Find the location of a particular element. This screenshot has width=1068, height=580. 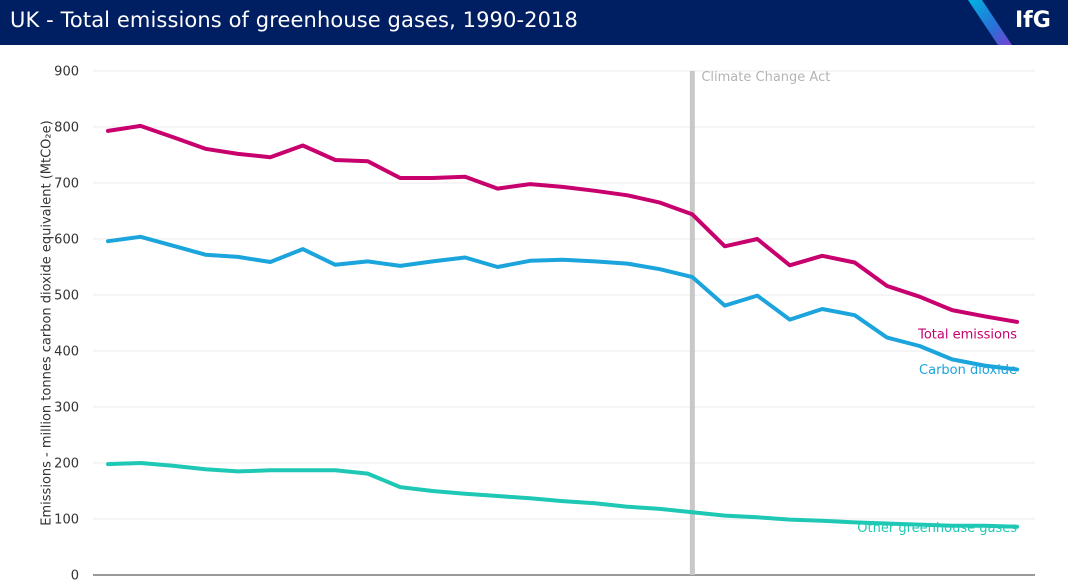

logo: IfG is located at coordinates (1033, 20).